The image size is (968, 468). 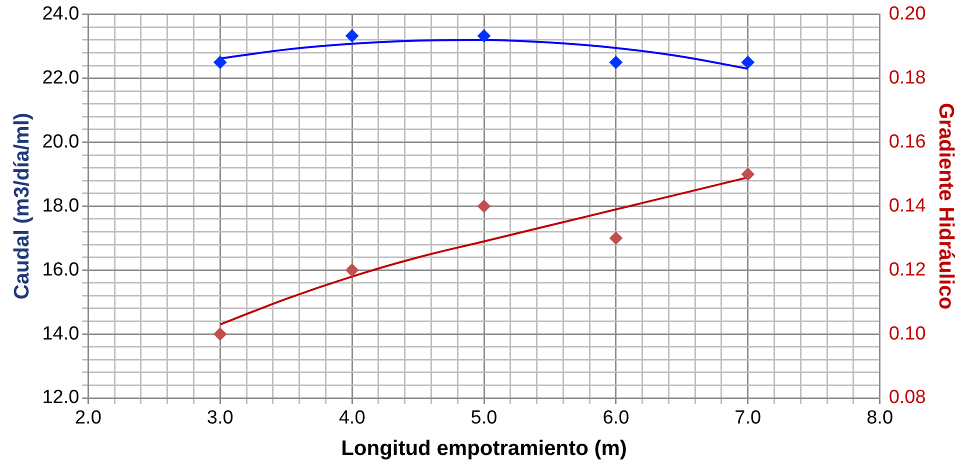 What do you see at coordinates (352, 418) in the screenshot?
I see `x-tick-label: 4.0` at bounding box center [352, 418].